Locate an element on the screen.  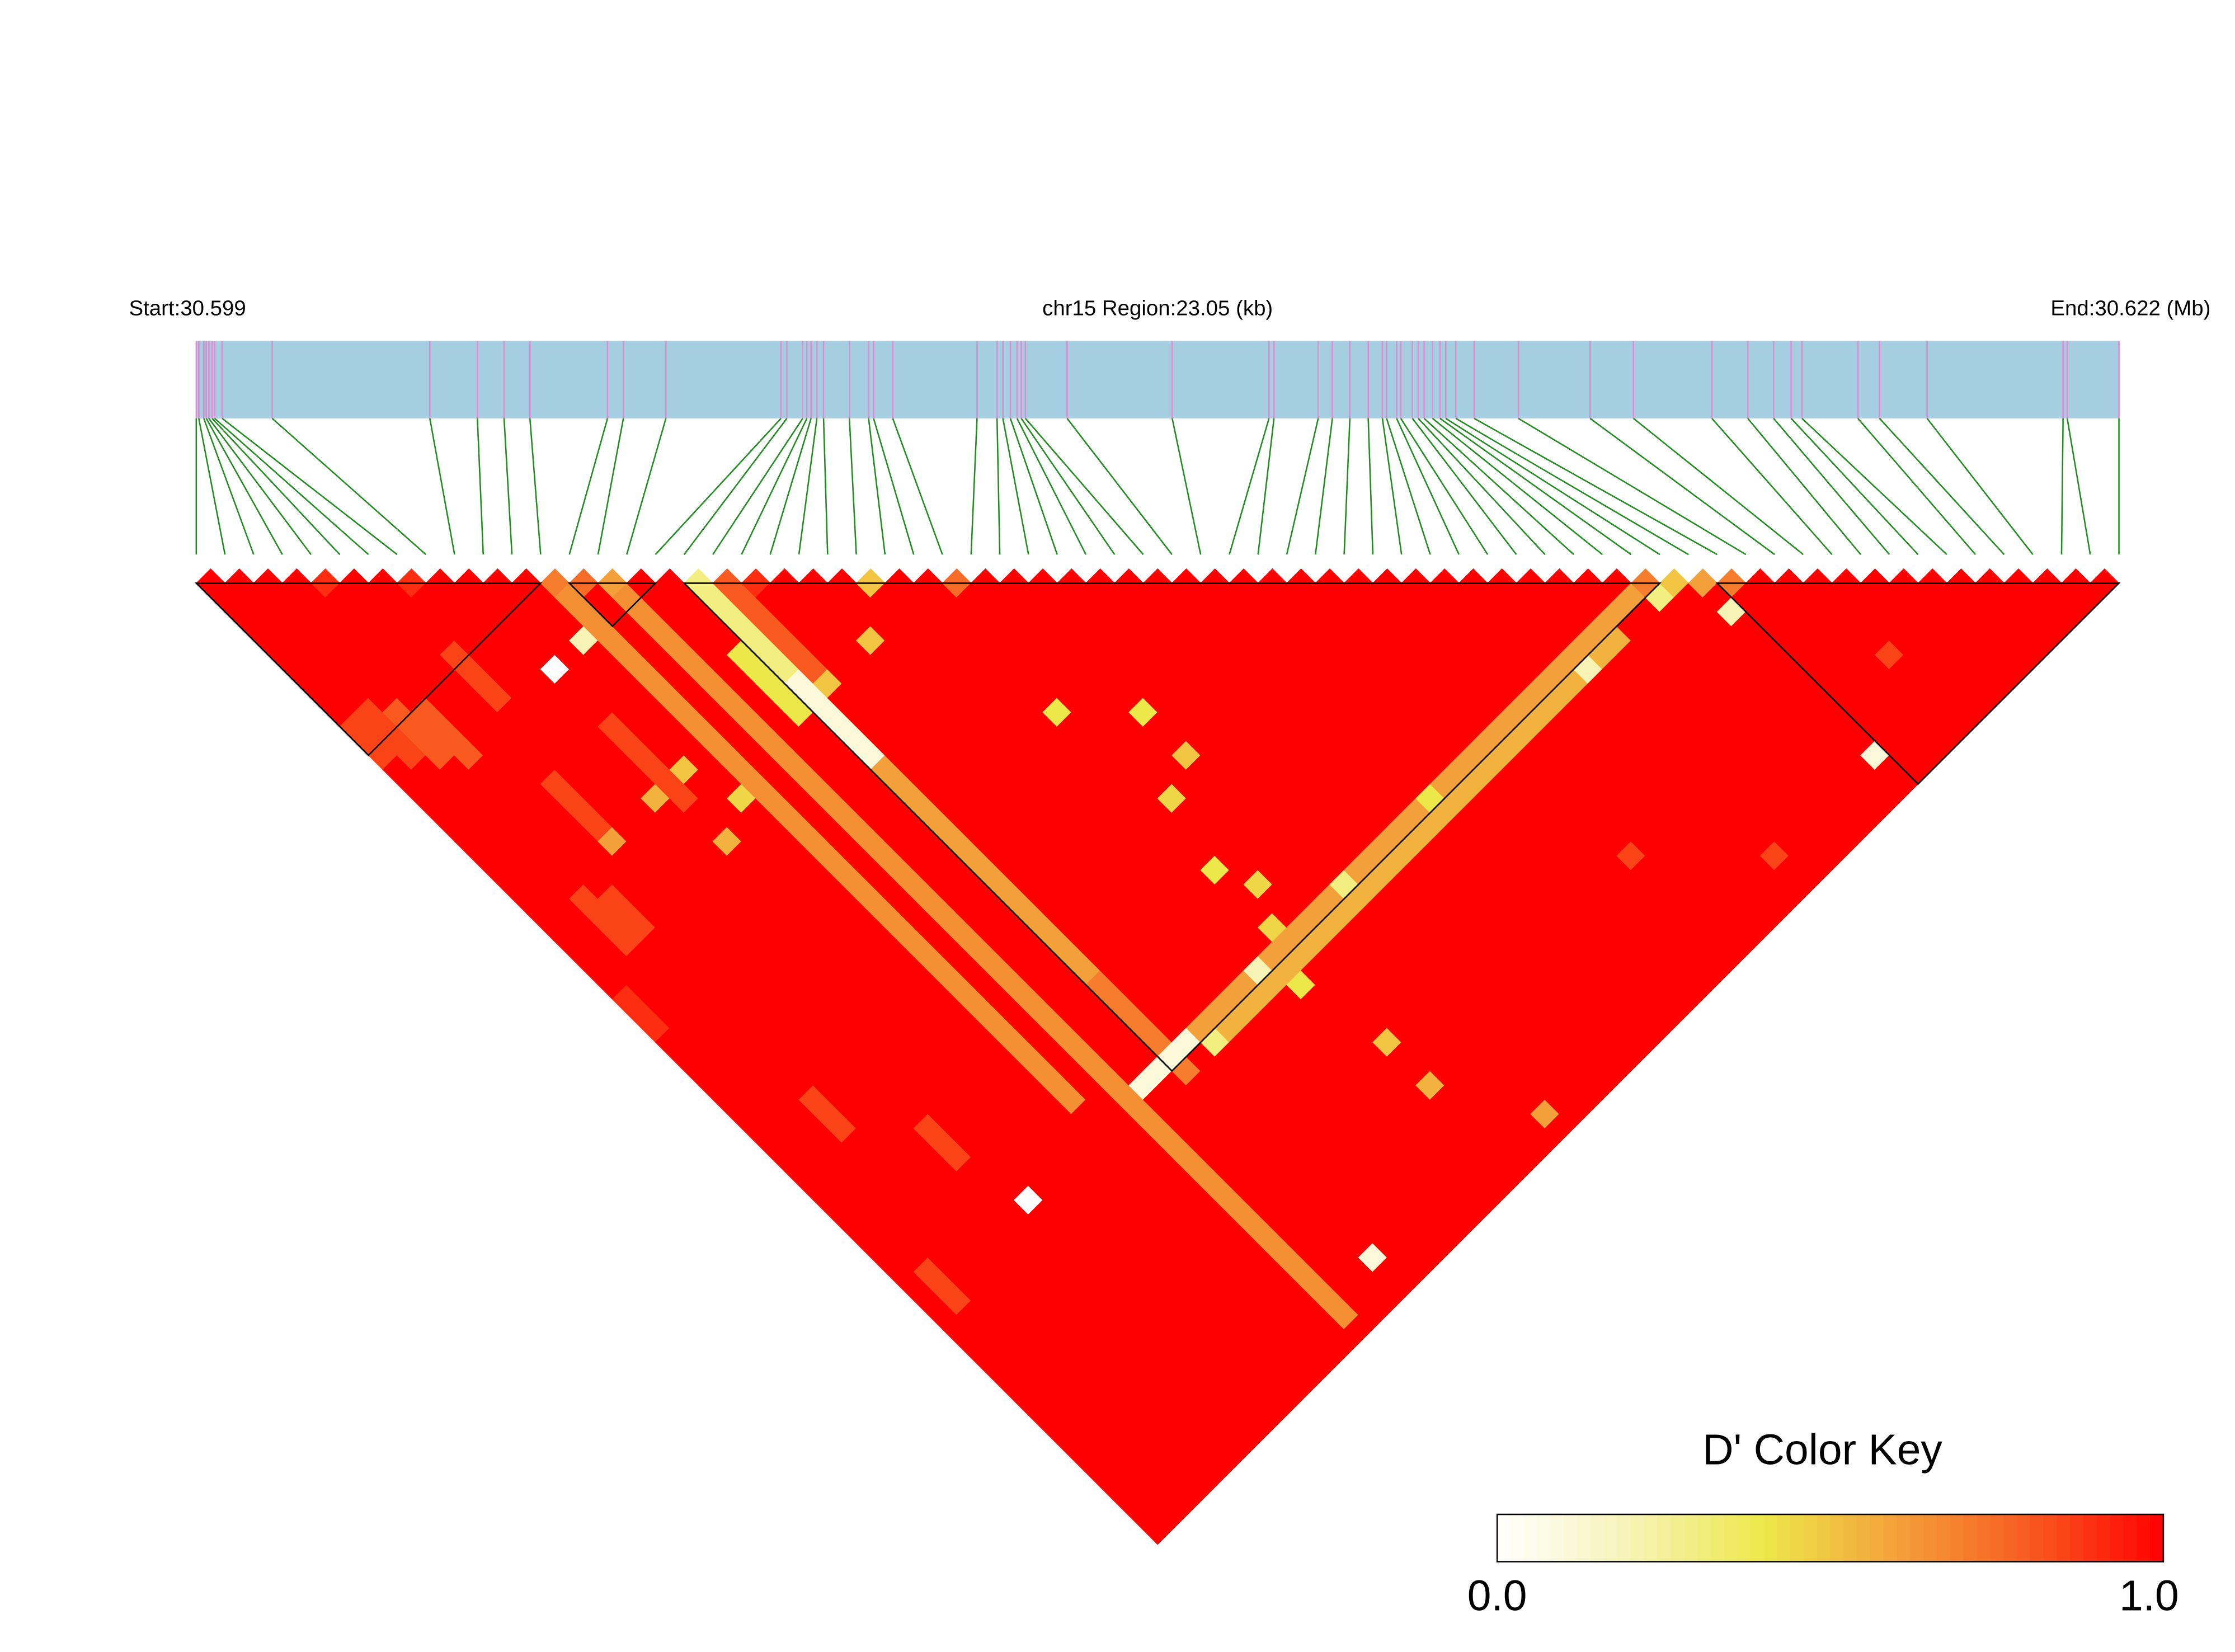
color-key-title: D' Color Key is located at coordinates (1822, 1450).